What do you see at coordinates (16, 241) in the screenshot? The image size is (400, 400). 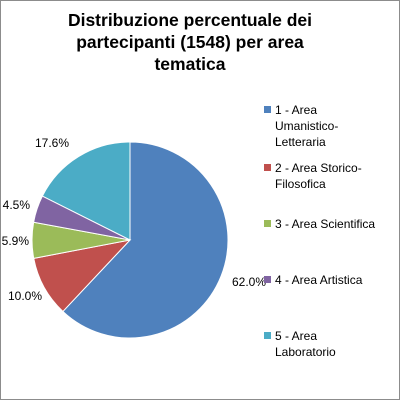 I see `data-label-3: 5.9%` at bounding box center [16, 241].